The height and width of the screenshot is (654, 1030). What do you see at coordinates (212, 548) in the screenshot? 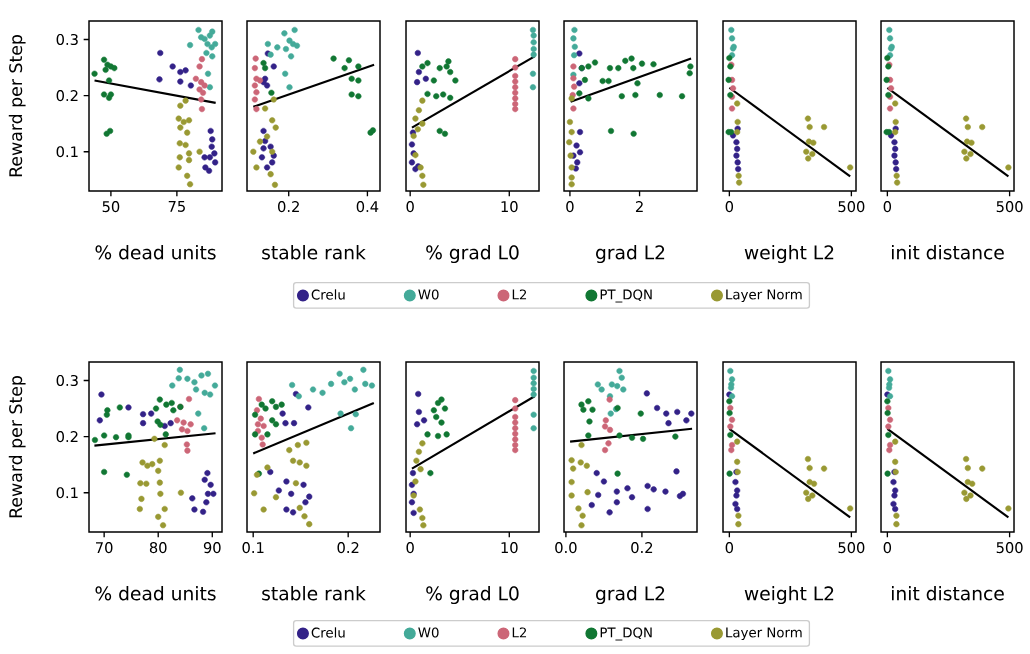
I see `x-tick-label: 90` at bounding box center [212, 548].